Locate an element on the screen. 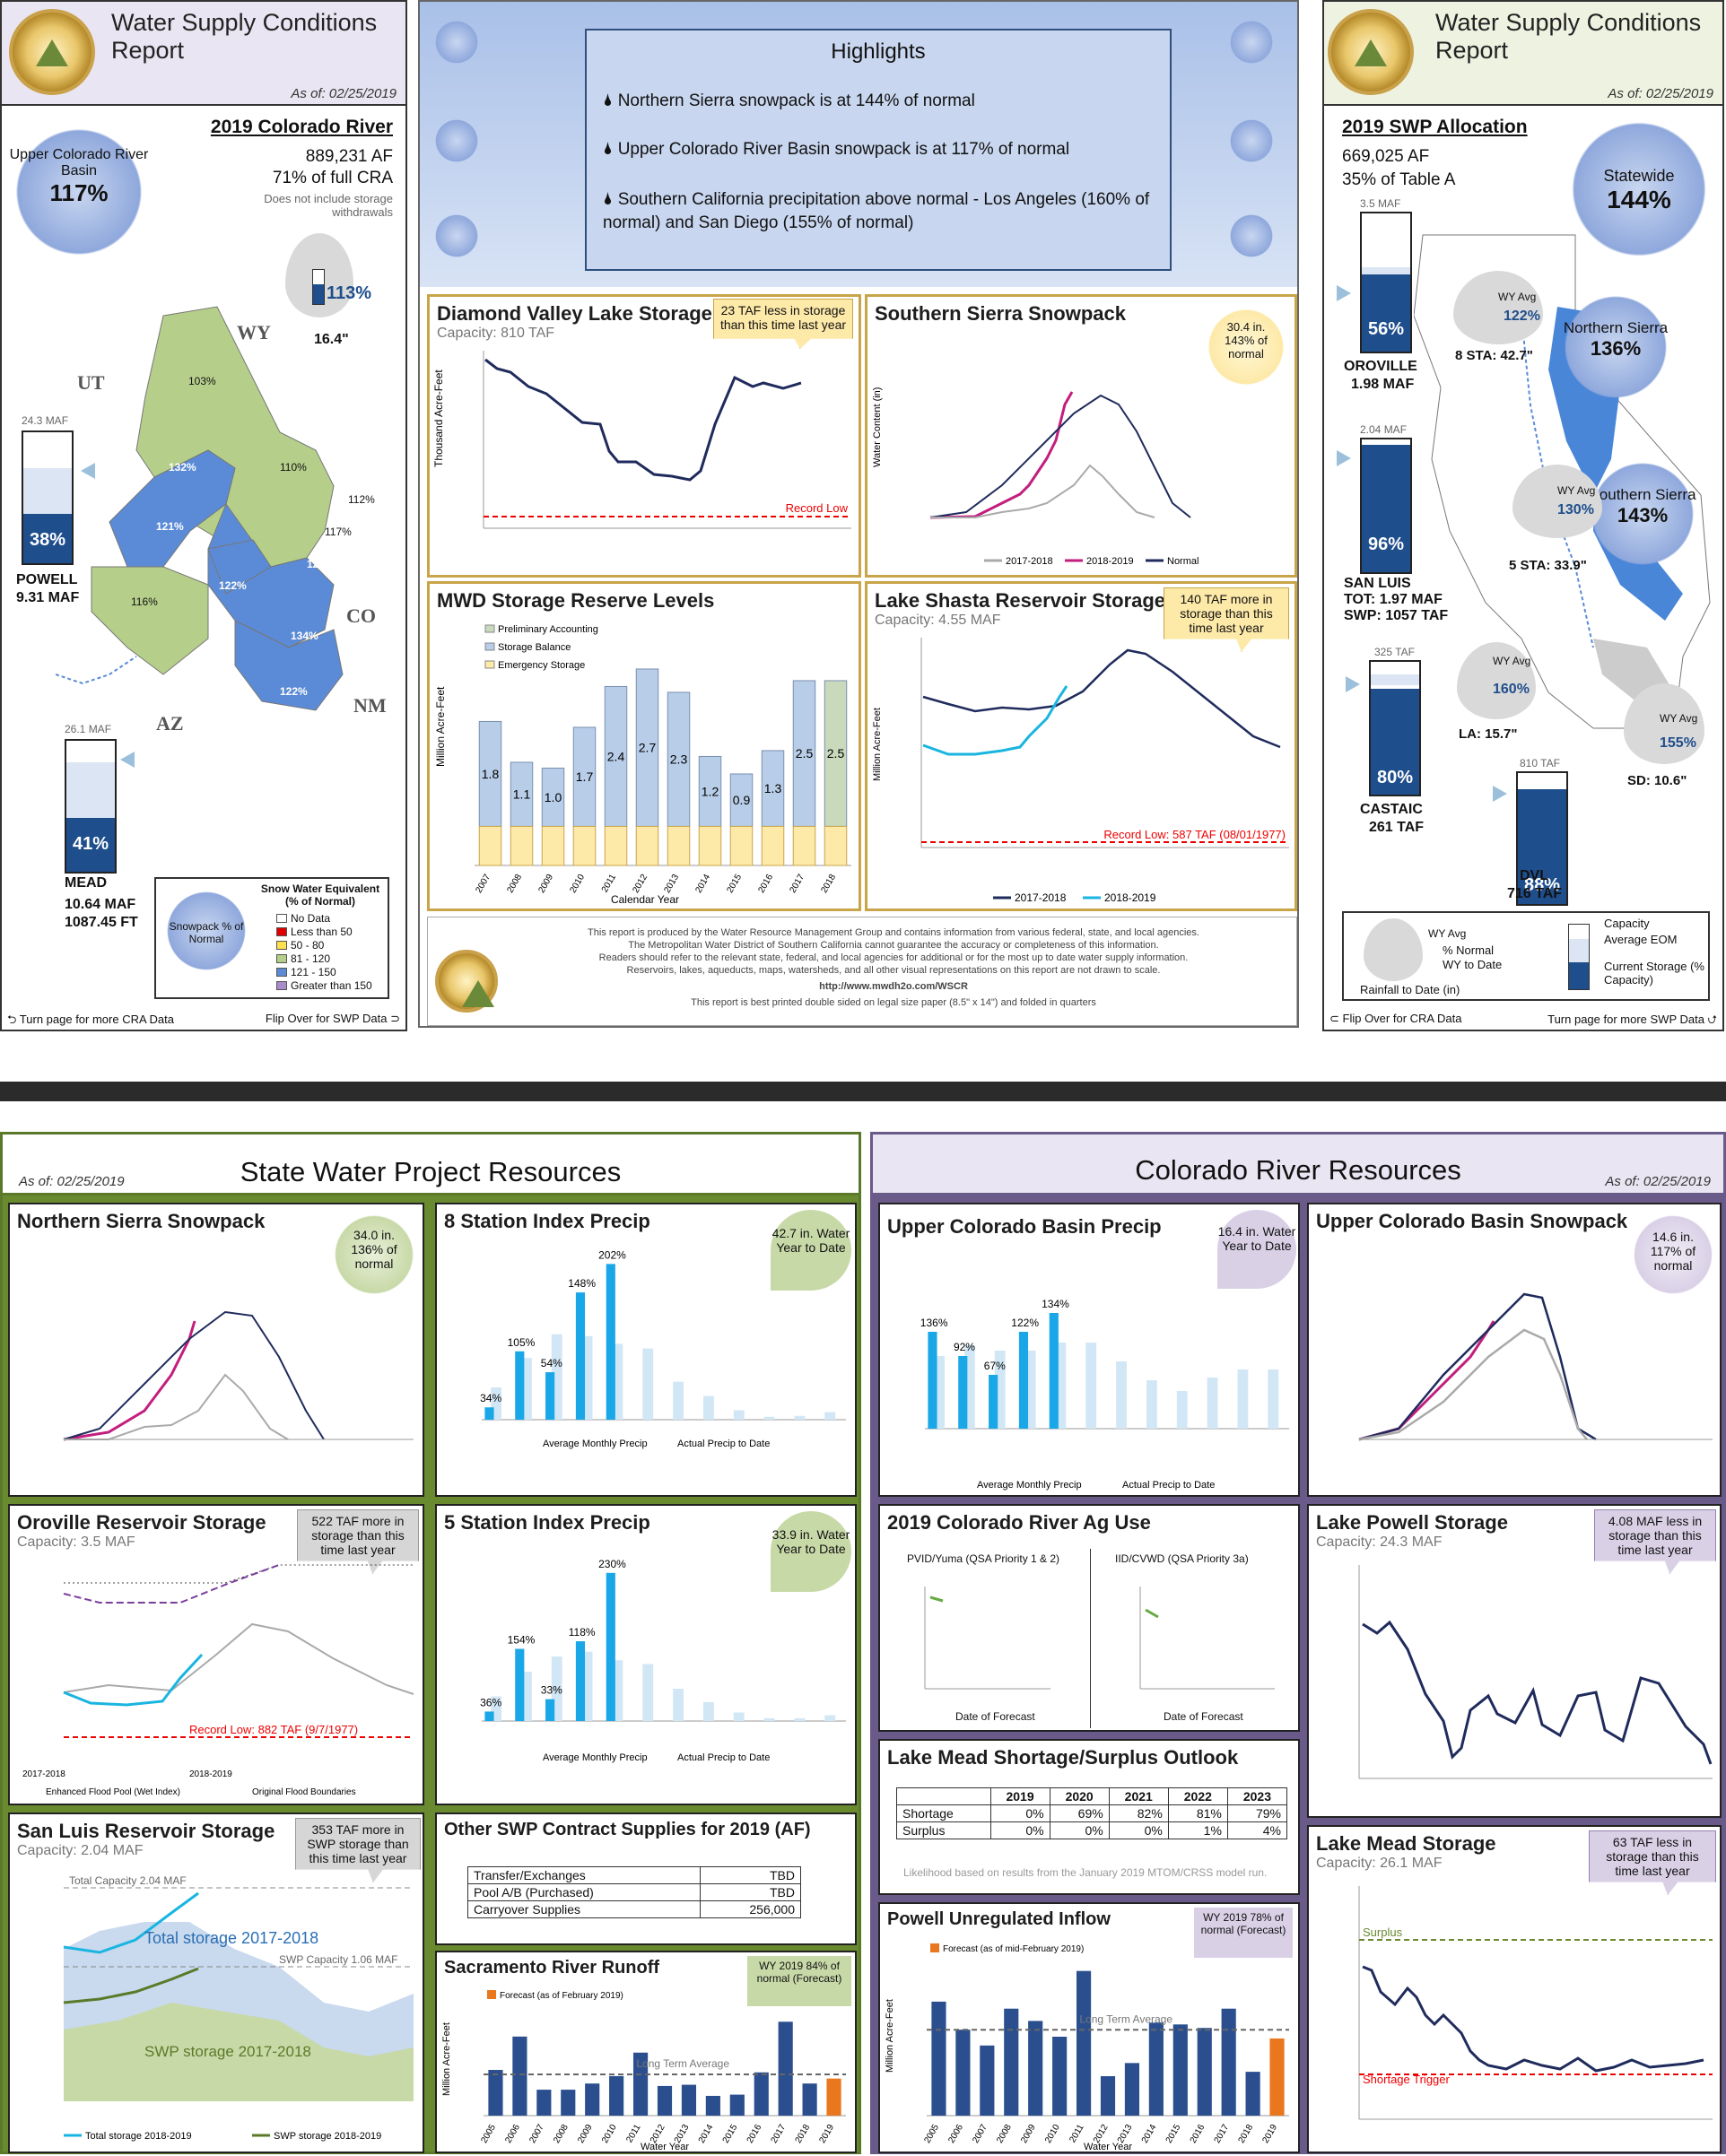 Image resolution: width=1726 pixels, height=2156 pixels. table-header: 2023 is located at coordinates (1257, 1796).